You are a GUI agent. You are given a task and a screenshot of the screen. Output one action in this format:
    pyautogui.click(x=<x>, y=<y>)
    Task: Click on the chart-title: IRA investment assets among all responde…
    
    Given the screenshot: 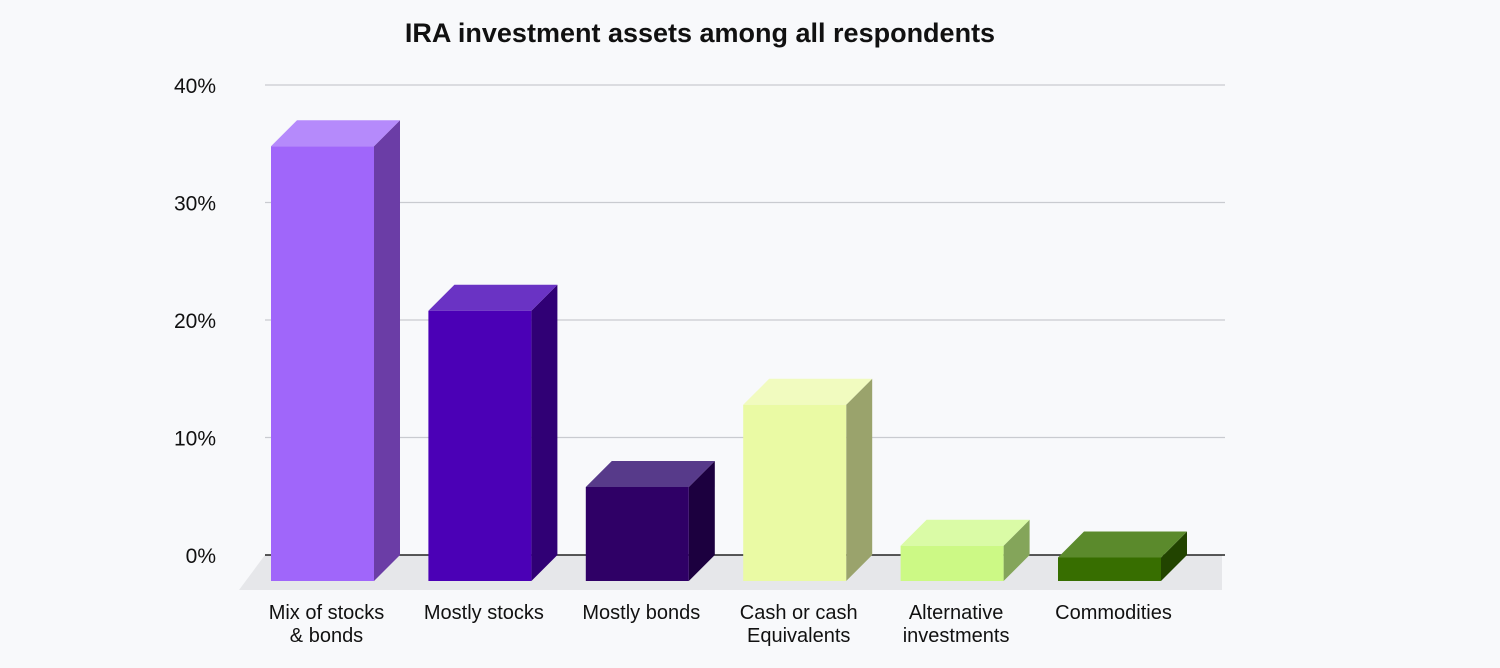 What is the action you would take?
    pyautogui.click(x=700, y=33)
    